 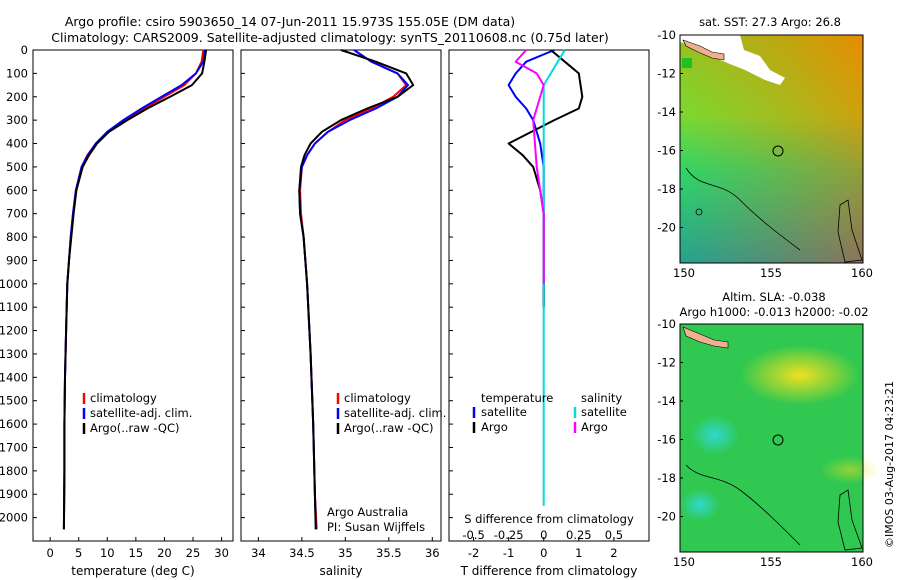 What do you see at coordinates (699, 212) in the screenshot?
I see `sst-small-marker` at bounding box center [699, 212].